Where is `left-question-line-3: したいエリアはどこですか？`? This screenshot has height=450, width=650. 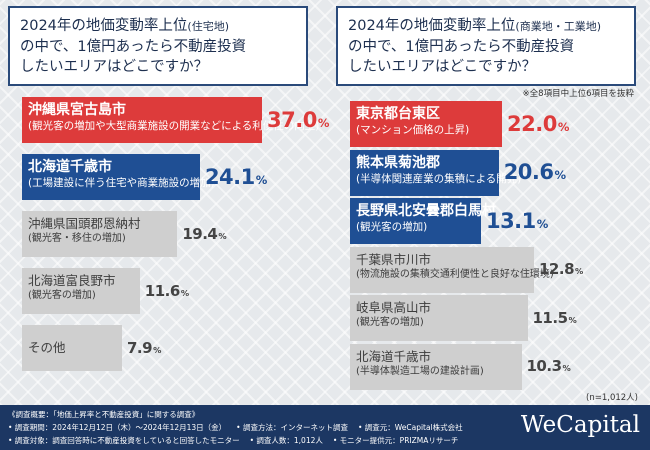 left-question-line-3: したいエリアはどこですか？ is located at coordinates (114, 67).